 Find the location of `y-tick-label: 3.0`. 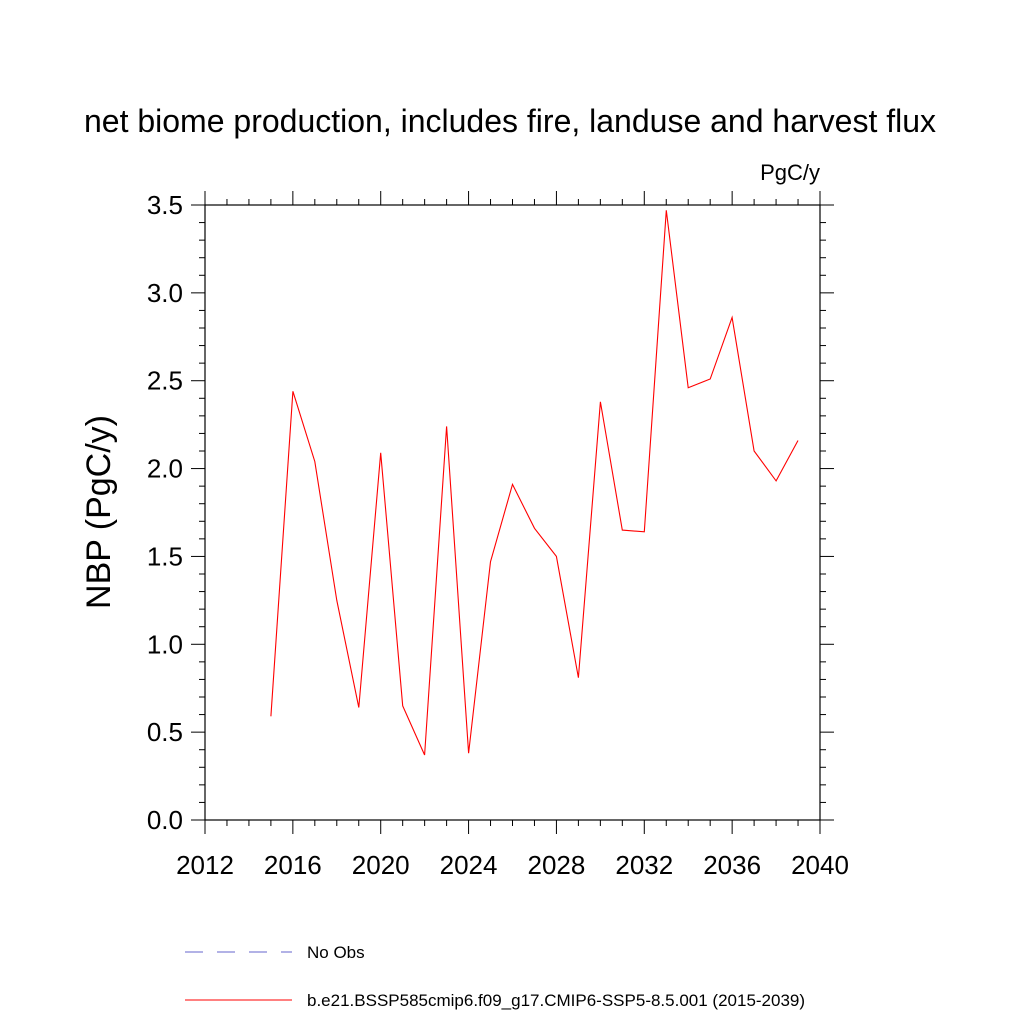

y-tick-label: 3.0 is located at coordinates (165, 293).